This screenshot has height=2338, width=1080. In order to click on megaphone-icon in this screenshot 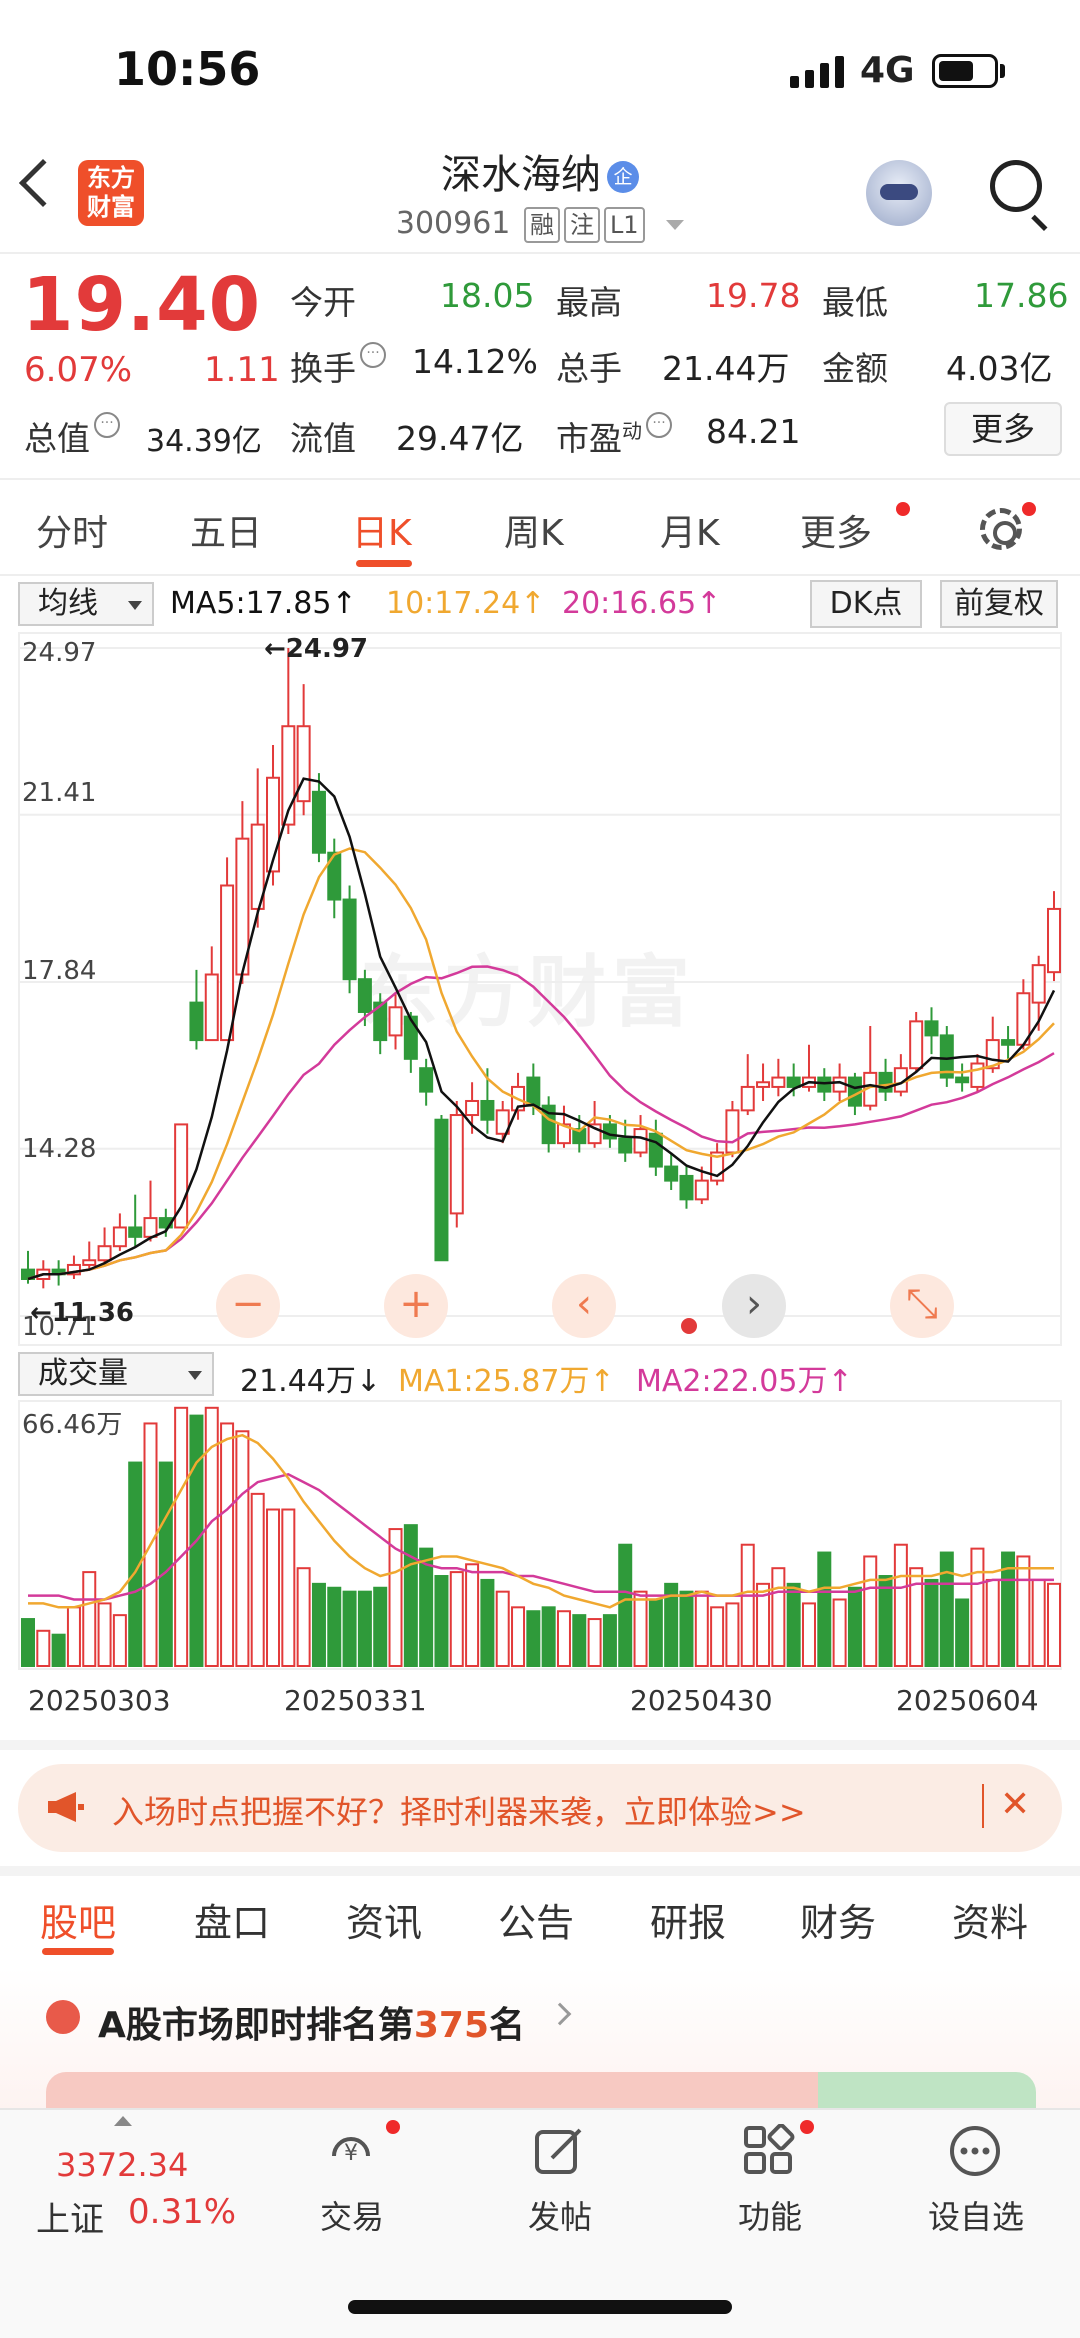, I will do `click(66, 1807)`.